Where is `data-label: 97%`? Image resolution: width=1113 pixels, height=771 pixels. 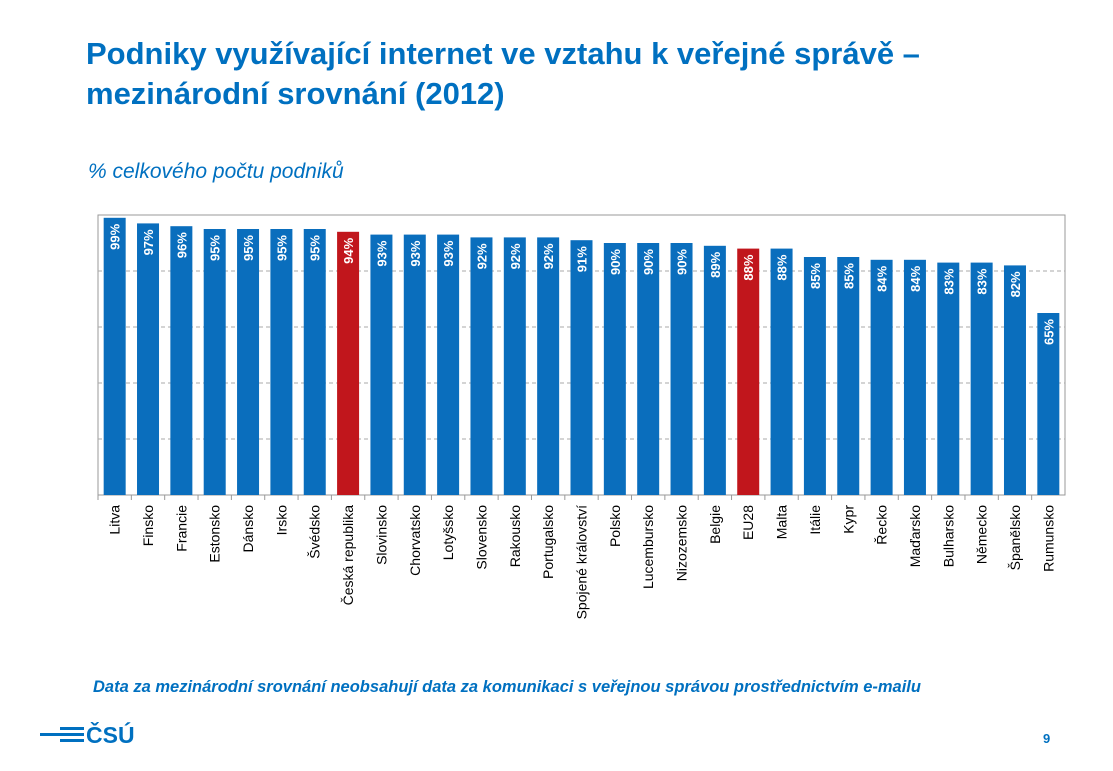
data-label: 97% is located at coordinates (148, 242).